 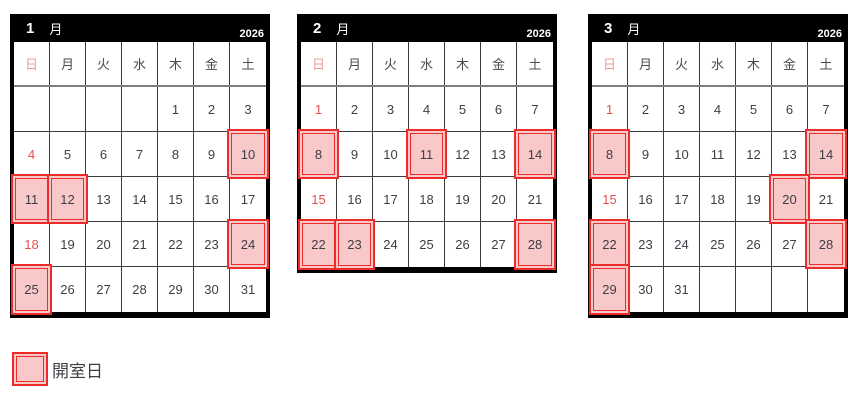 I want to click on day-cell: 11, so click(x=718, y=154).